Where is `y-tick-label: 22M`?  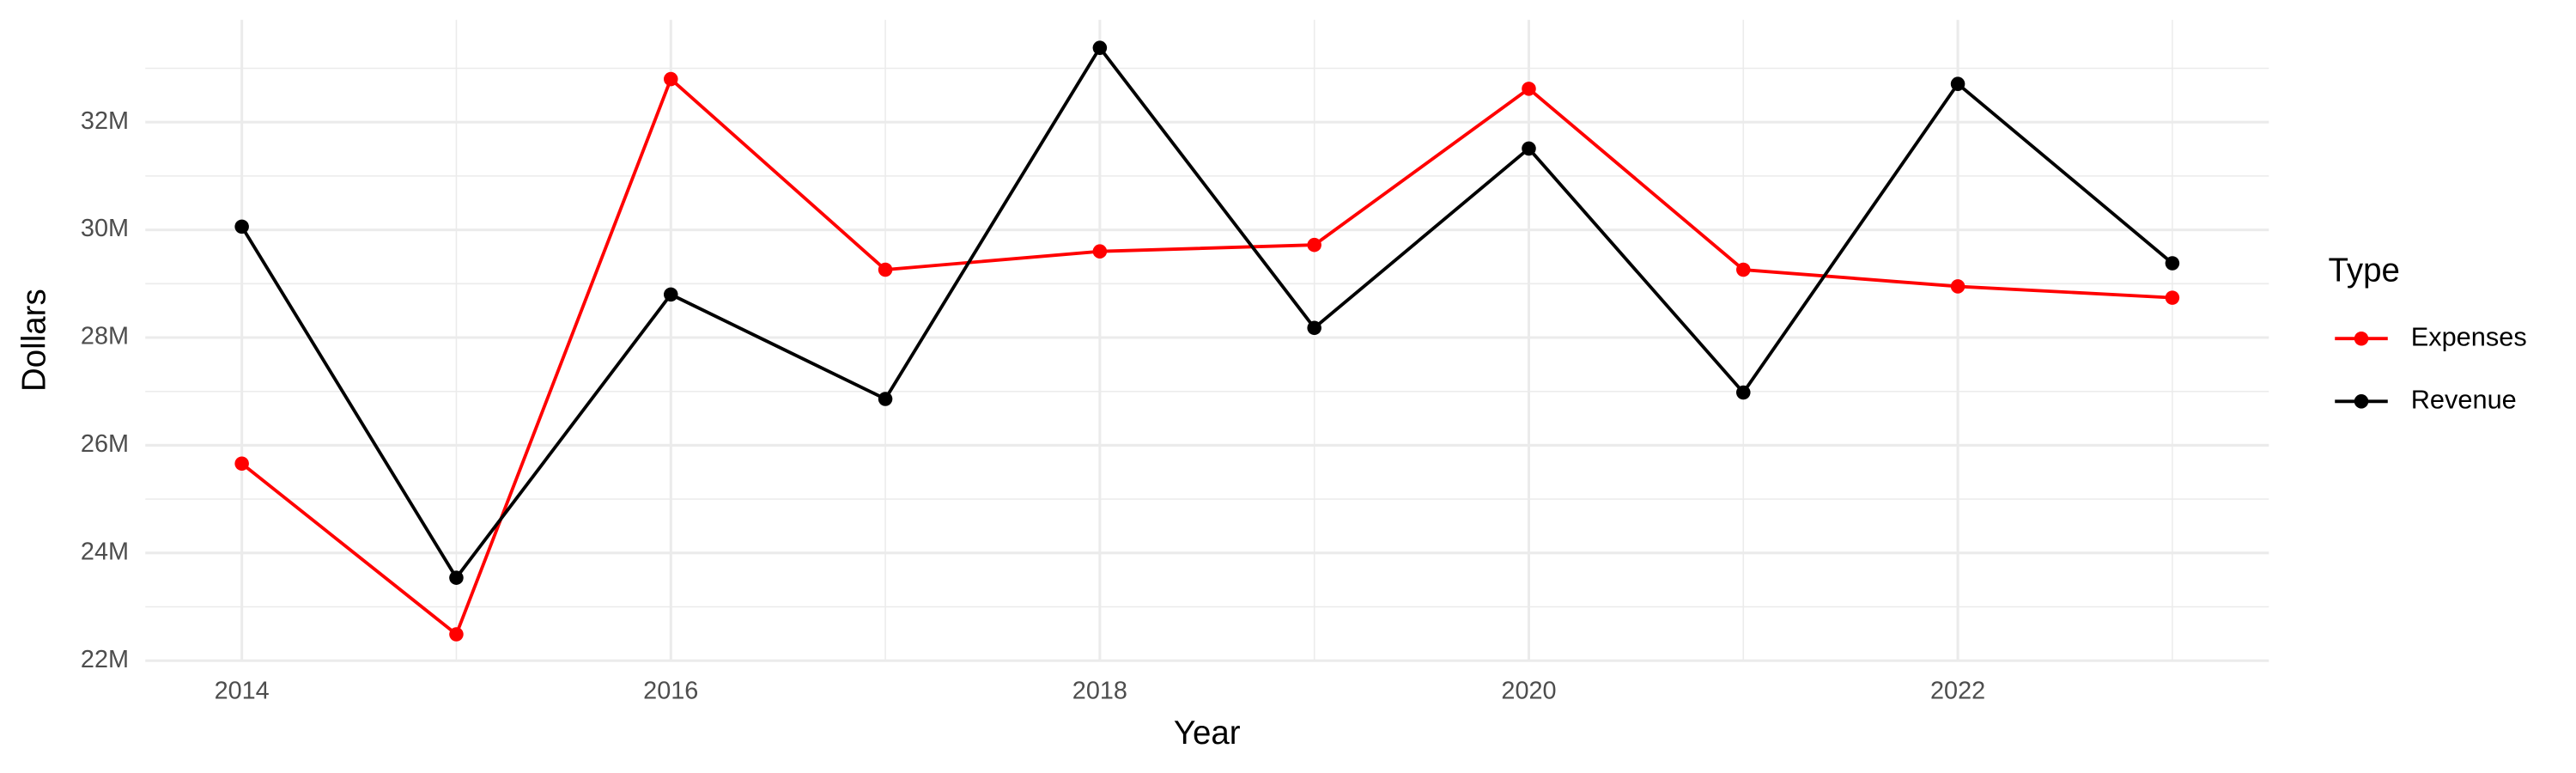 y-tick-label: 22M is located at coordinates (105, 659).